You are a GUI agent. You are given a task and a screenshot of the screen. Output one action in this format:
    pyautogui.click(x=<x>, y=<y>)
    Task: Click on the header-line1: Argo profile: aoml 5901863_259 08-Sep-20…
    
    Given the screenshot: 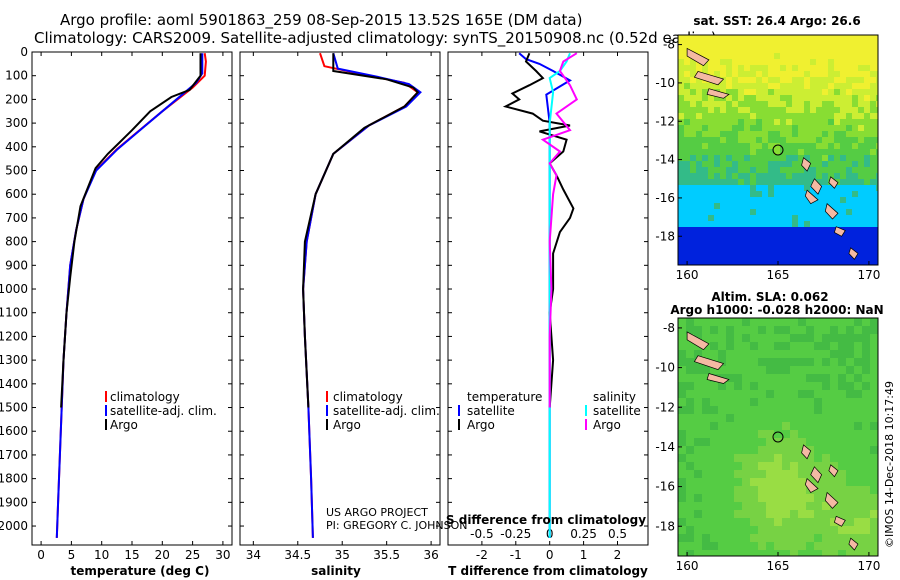 What is the action you would take?
    pyautogui.click(x=321, y=20)
    